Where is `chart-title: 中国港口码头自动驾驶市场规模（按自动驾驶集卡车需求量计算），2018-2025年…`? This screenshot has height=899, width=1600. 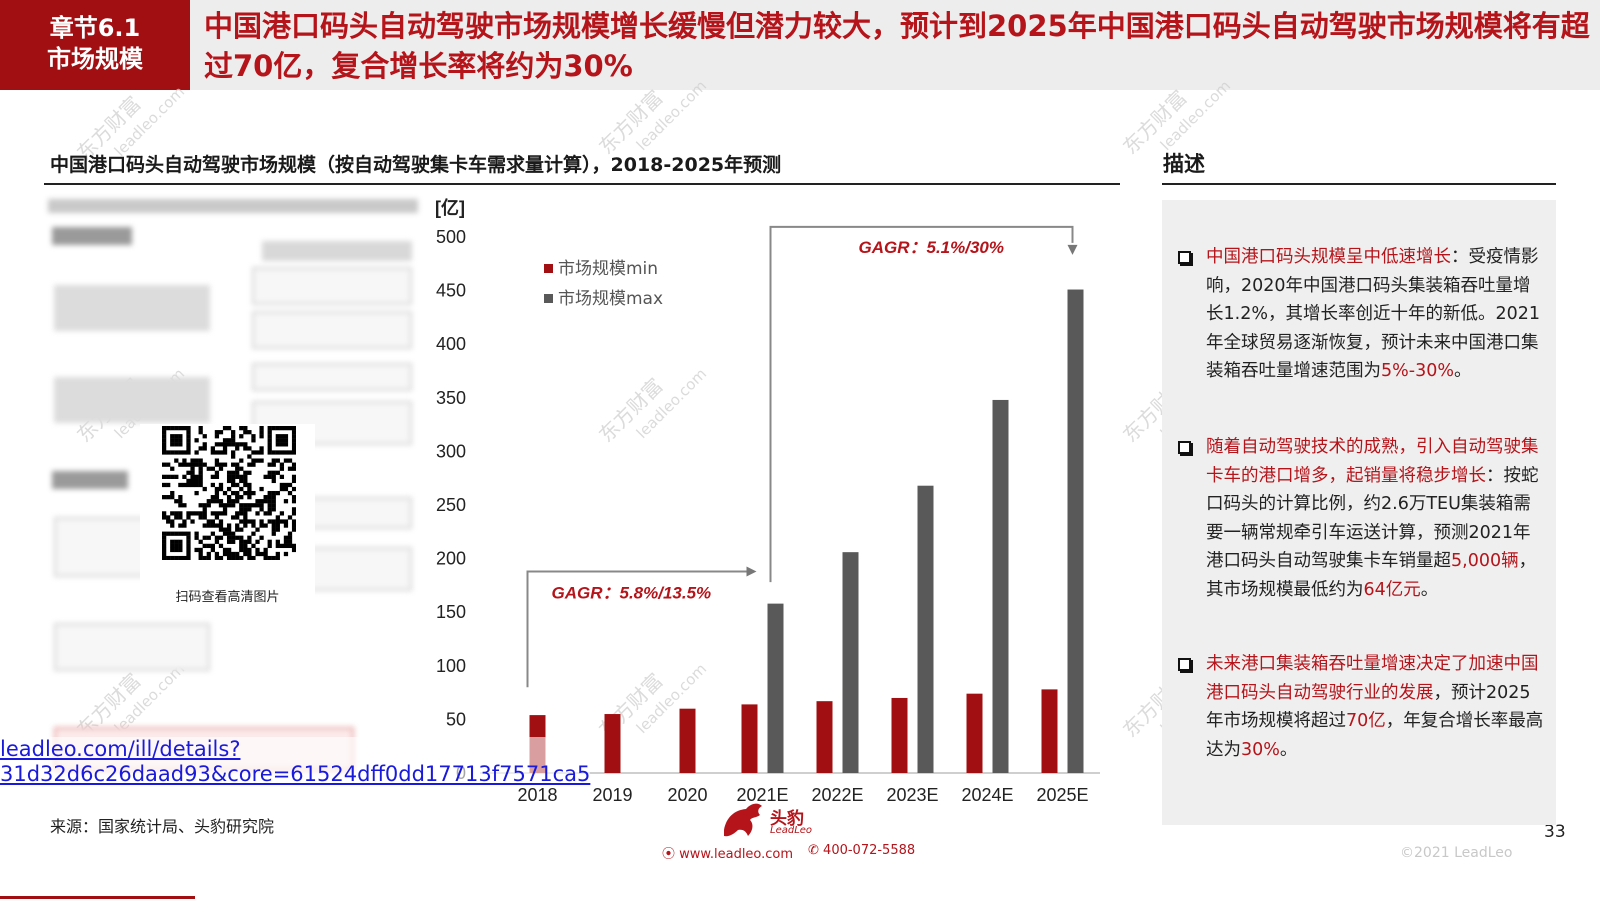
chart-title: 中国港口码头自动驾驶市场规模（按自动驾驶集卡车需求量计算），2018-2025年… is located at coordinates (416, 165).